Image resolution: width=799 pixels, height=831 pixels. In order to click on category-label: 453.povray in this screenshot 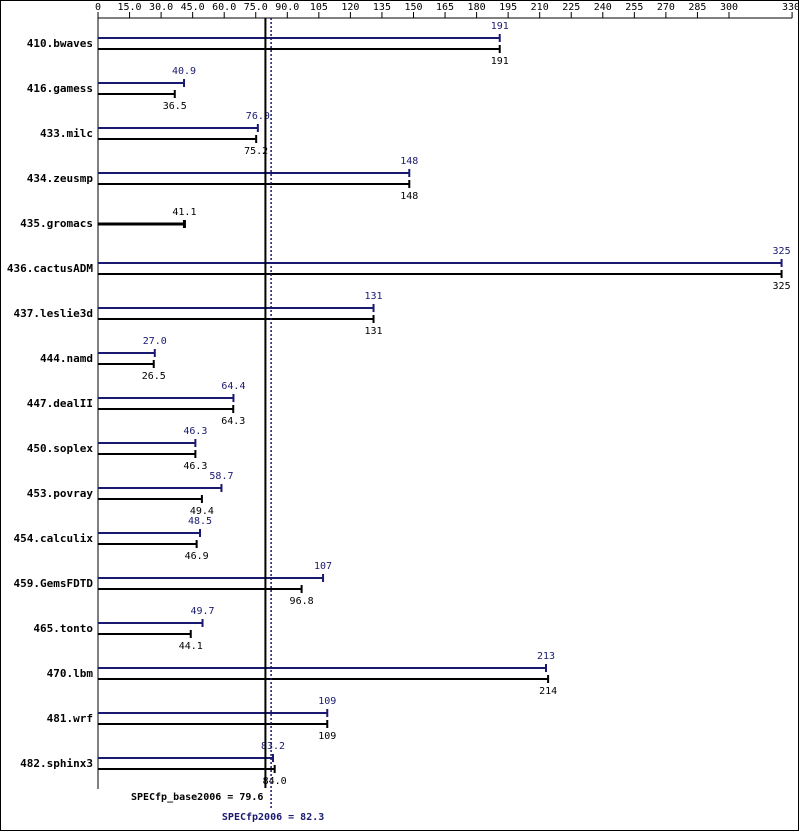, I will do `click(60, 493)`.